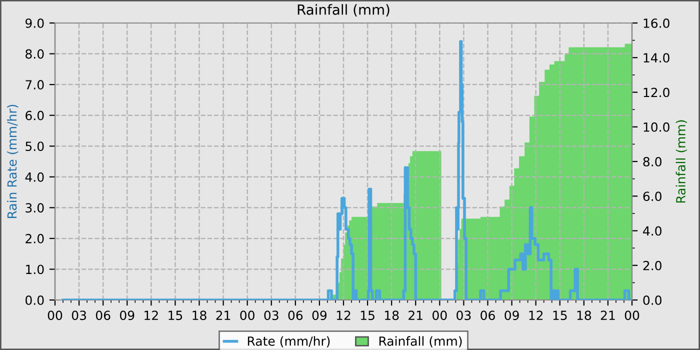 Image resolution: width=700 pixels, height=350 pixels. What do you see at coordinates (652, 161) in the screenshot?
I see `y2-tick-label: 8.0` at bounding box center [652, 161].